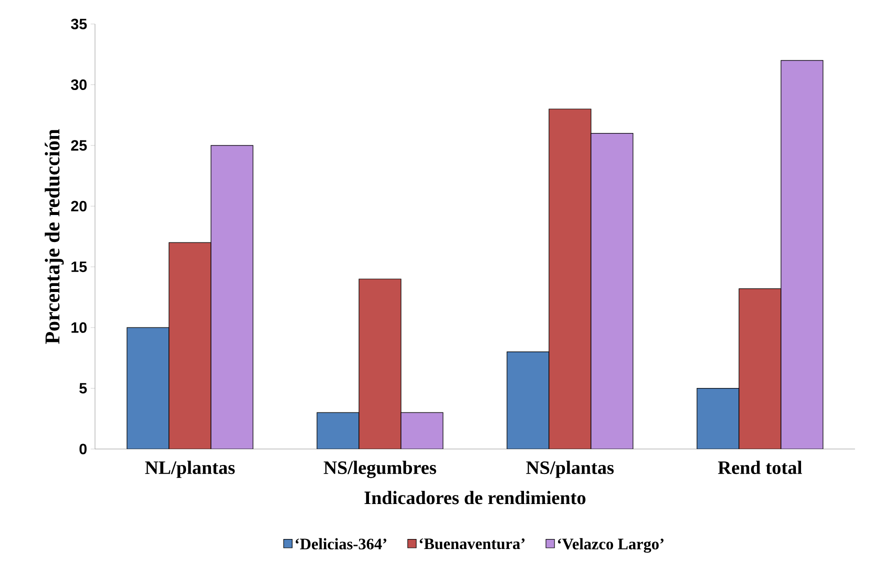  I want to click on legend-label: ‘Delicias-364’, so click(341, 544).